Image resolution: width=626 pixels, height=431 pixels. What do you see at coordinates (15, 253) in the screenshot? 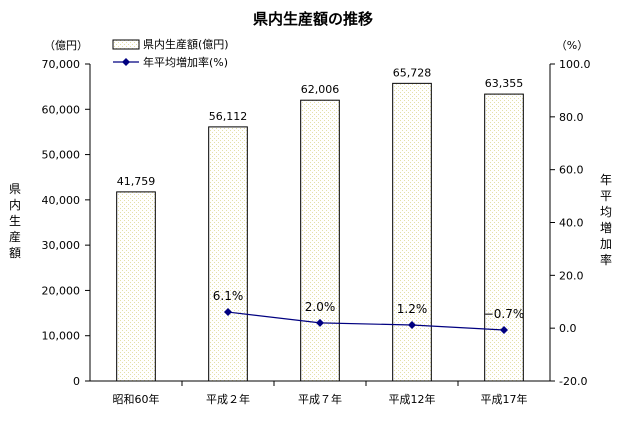
I see `left-axis-label: 額` at bounding box center [15, 253].